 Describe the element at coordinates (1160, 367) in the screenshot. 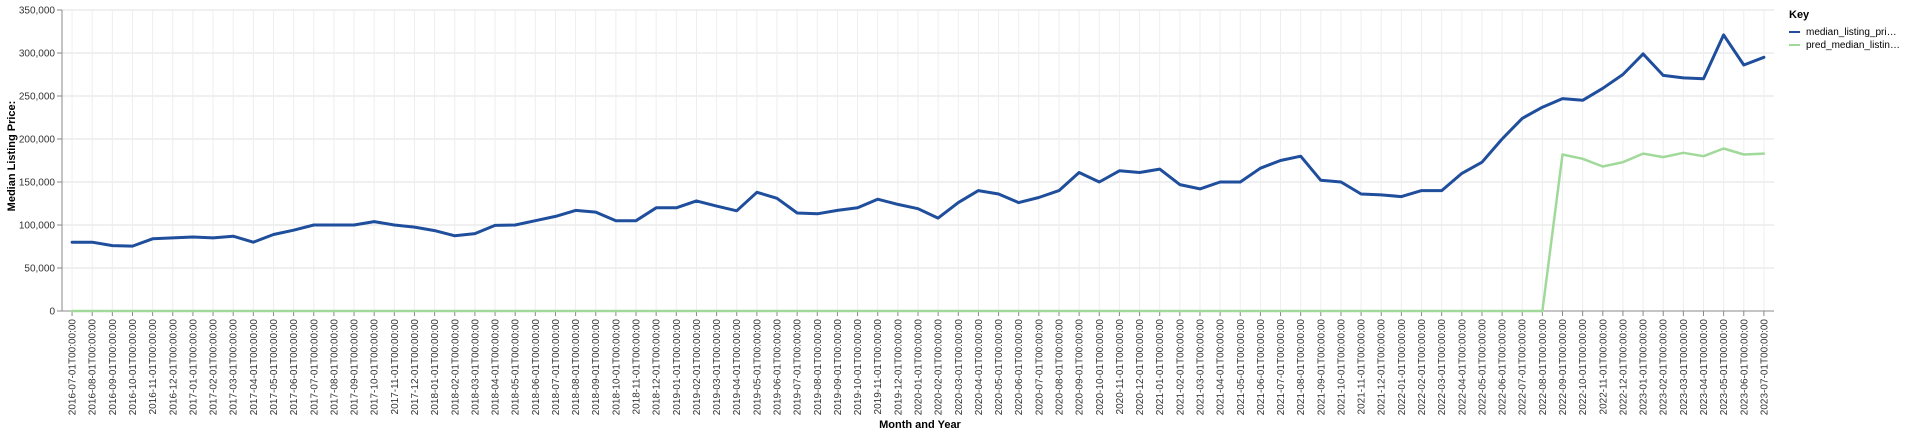

I see `x-tick-label: 2021-01-01T00:00:00` at that location.